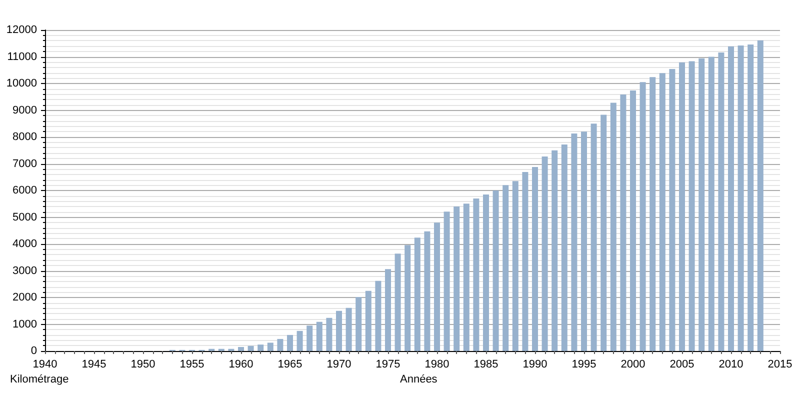 Image resolution: width=800 pixels, height=400 pixels. What do you see at coordinates (24, 190) in the screenshot?
I see `y-tick-label: 6000` at bounding box center [24, 190].